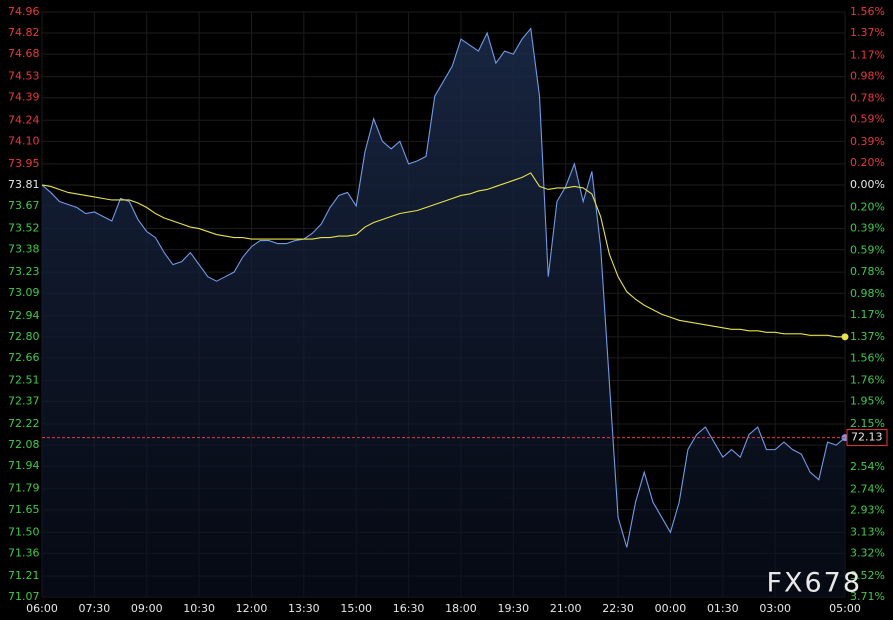 The width and height of the screenshot is (893, 620). I want to click on y-tick-label: 71.36, so click(24, 552).